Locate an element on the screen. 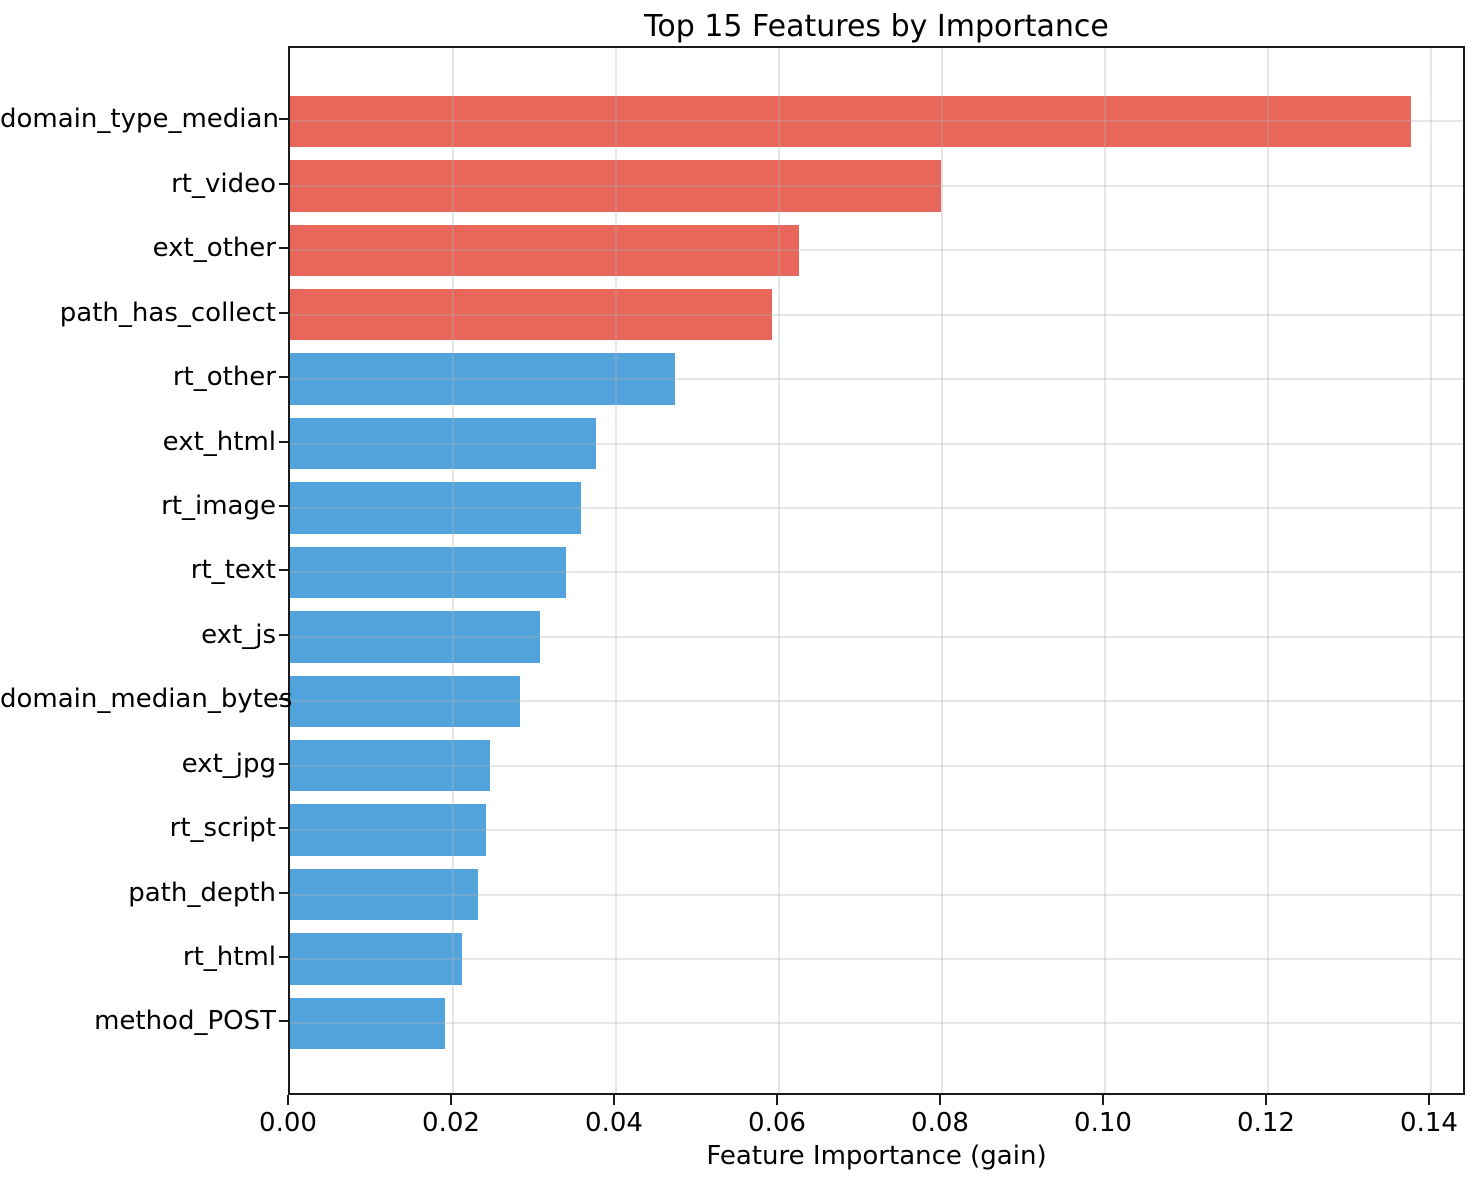 The width and height of the screenshot is (1480, 1180). bar-rt_other is located at coordinates (482, 379).